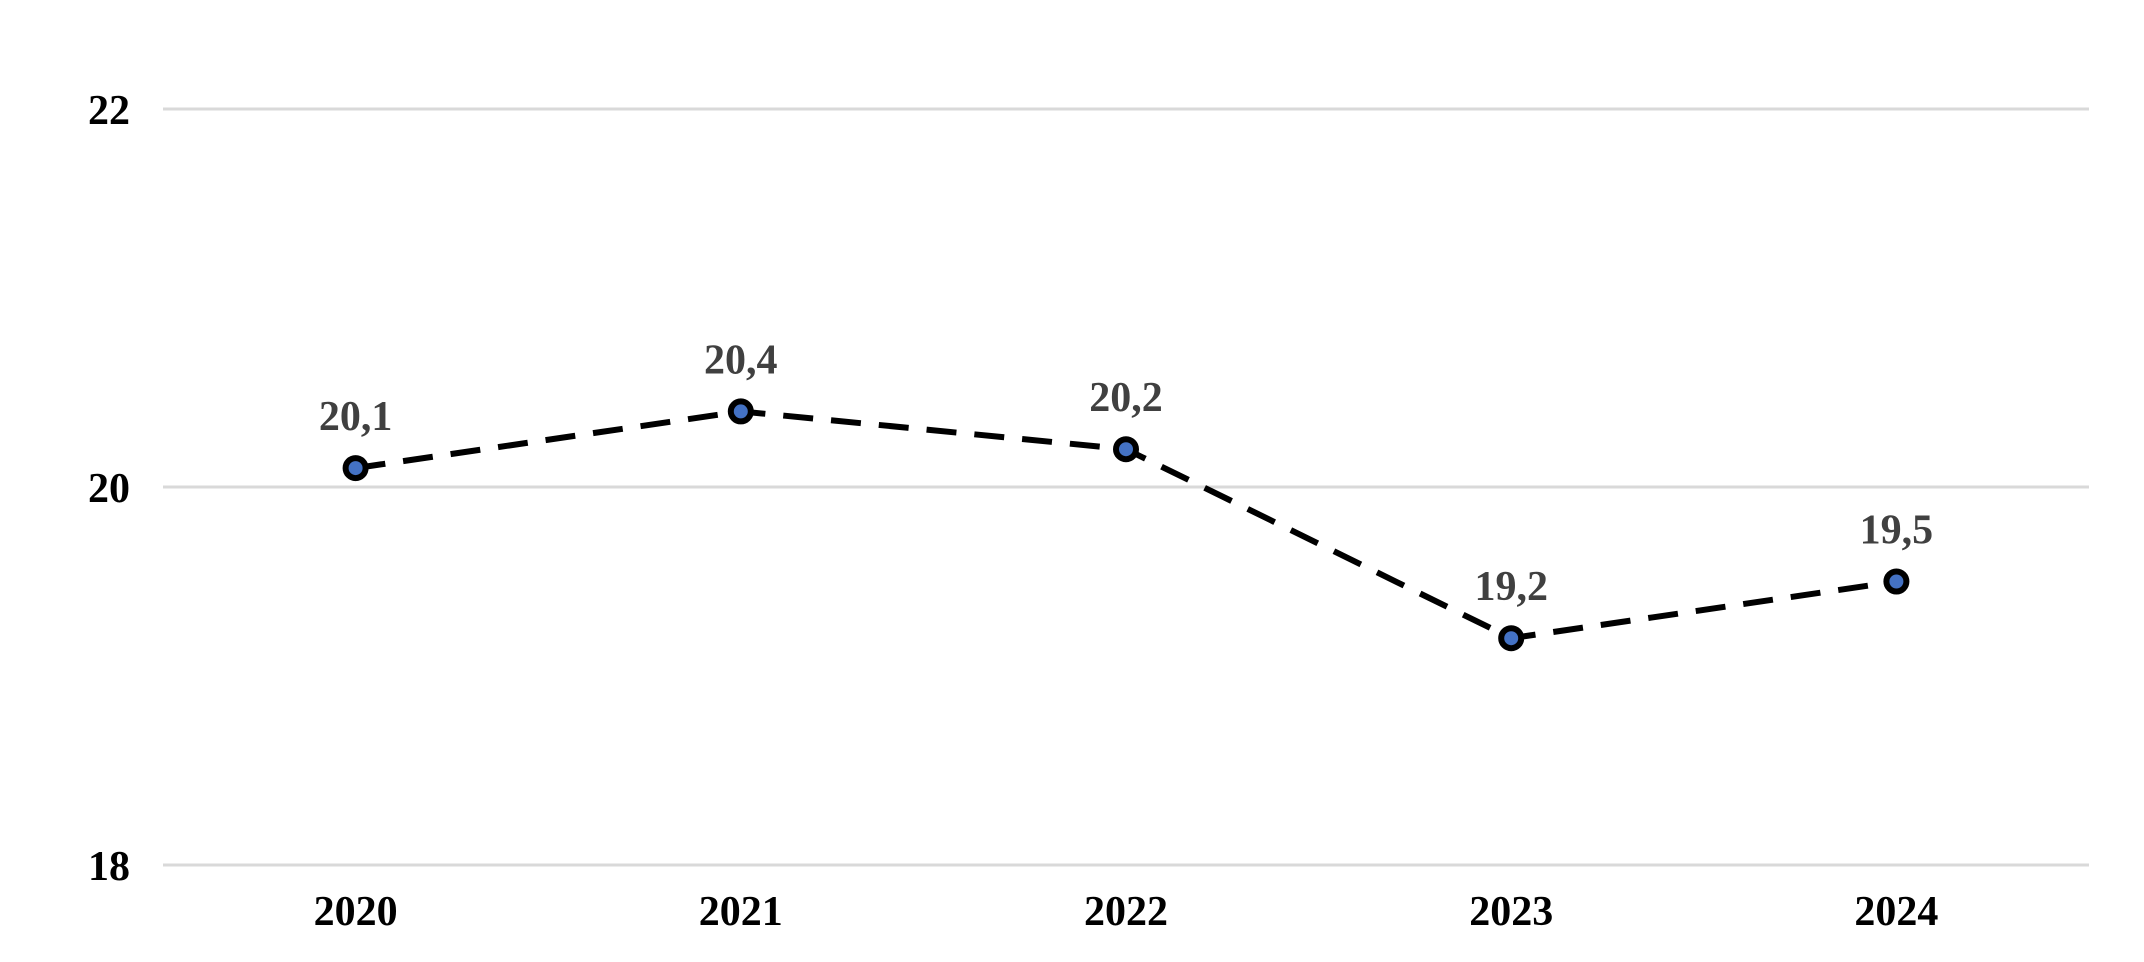 The height and width of the screenshot is (962, 2144). I want to click on data-point-label: 20,4, so click(741, 360).